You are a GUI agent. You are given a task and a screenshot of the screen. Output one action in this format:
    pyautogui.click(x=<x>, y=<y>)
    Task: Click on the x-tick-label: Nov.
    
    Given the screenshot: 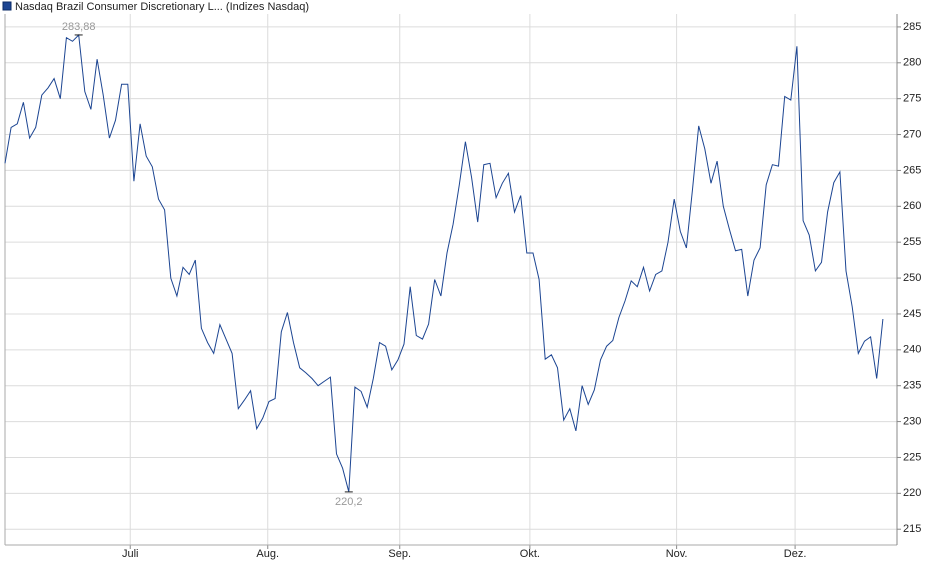 What is the action you would take?
    pyautogui.click(x=677, y=554)
    